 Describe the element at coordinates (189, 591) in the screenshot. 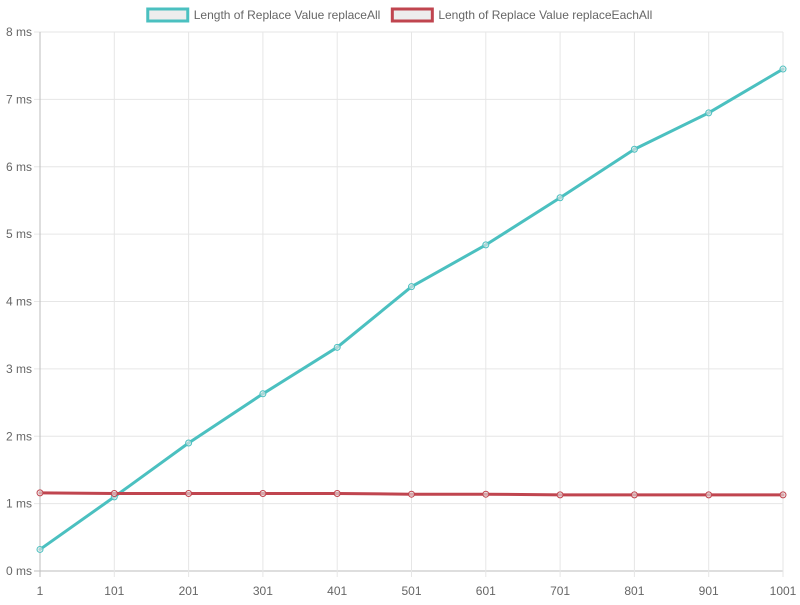

I see `x-tick-label: 201` at that location.